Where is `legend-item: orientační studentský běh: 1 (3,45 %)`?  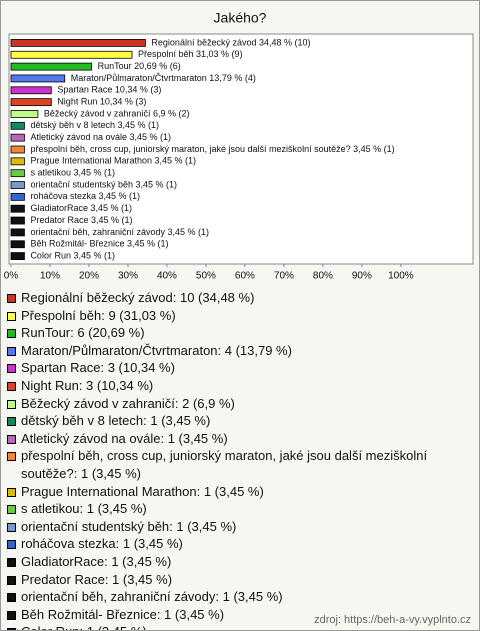
legend-item: orientační studentský běh: 1 (3,45 %) is located at coordinates (227, 527).